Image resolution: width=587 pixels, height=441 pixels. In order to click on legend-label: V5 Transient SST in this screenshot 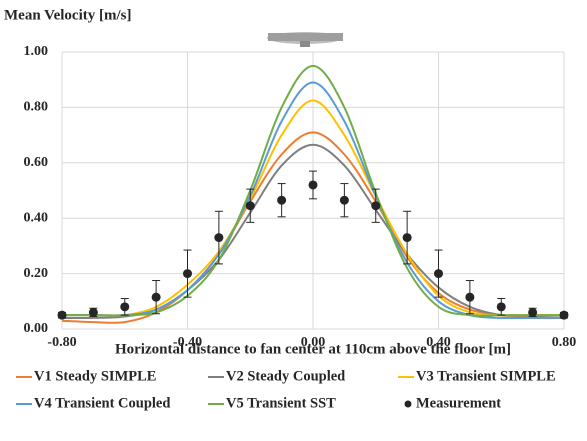, I will do `click(281, 403)`.